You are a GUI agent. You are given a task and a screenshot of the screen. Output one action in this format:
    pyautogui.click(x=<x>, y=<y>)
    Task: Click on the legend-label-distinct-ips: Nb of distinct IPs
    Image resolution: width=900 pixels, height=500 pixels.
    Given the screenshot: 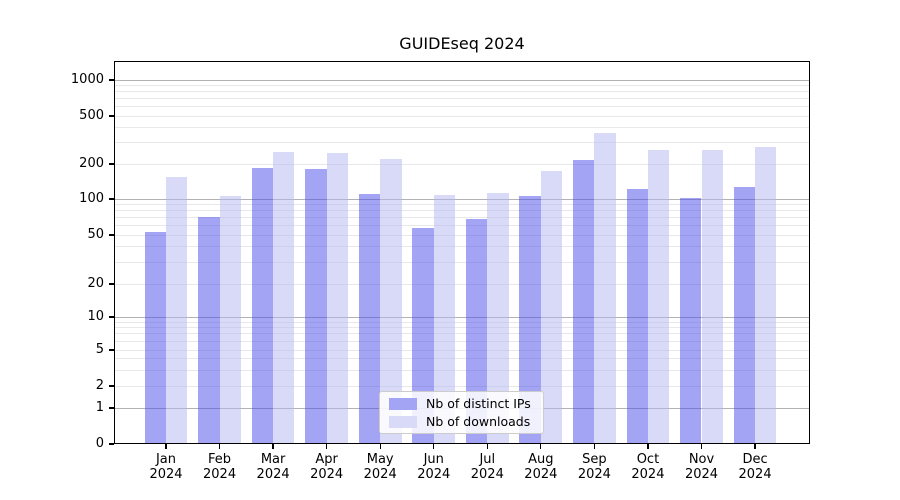 What is the action you would take?
    pyautogui.click(x=478, y=403)
    